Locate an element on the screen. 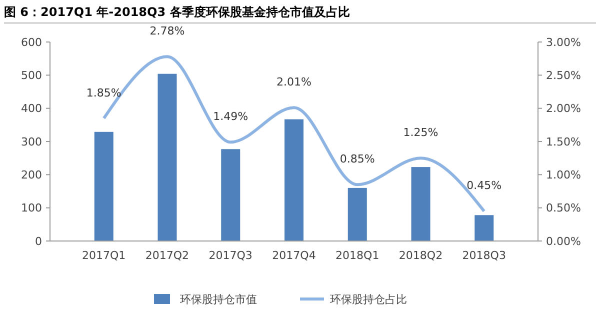 Image resolution: width=600 pixels, height=321 pixels. legend-label: 环保股持仓占比 is located at coordinates (368, 299).